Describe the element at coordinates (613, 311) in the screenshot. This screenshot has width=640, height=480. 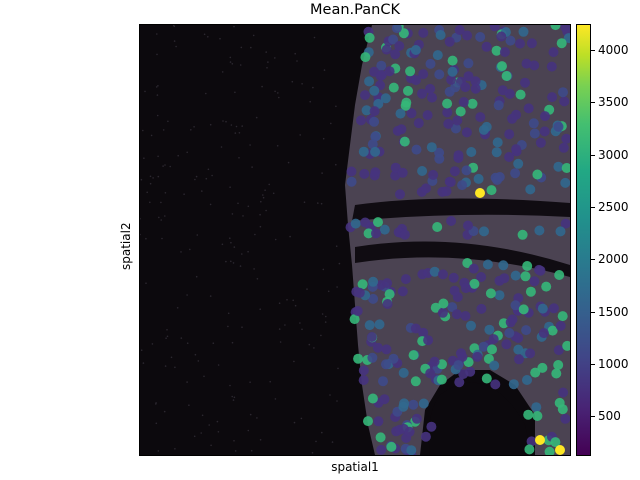
I see `colorbar-tick-label: 1500` at that location.